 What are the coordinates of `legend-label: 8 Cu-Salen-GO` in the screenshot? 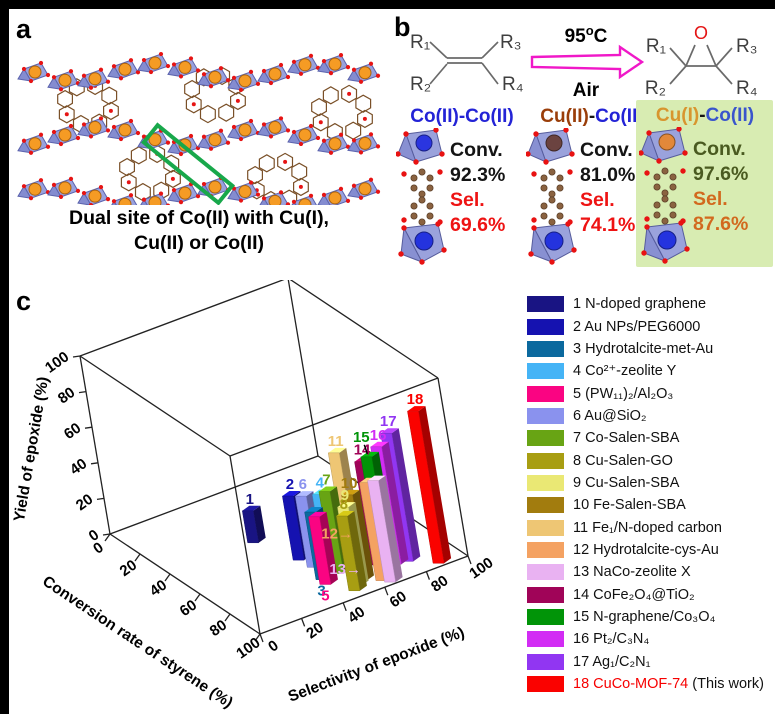 It's located at (623, 461).